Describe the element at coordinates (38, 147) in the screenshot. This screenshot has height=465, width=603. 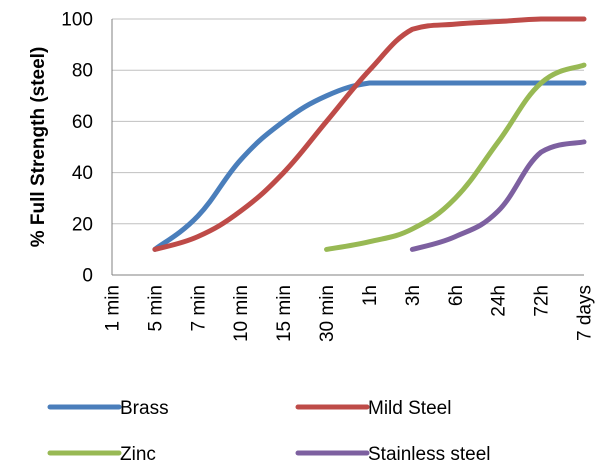
I see `y-axis-title: % Full Strength (steel)` at that location.